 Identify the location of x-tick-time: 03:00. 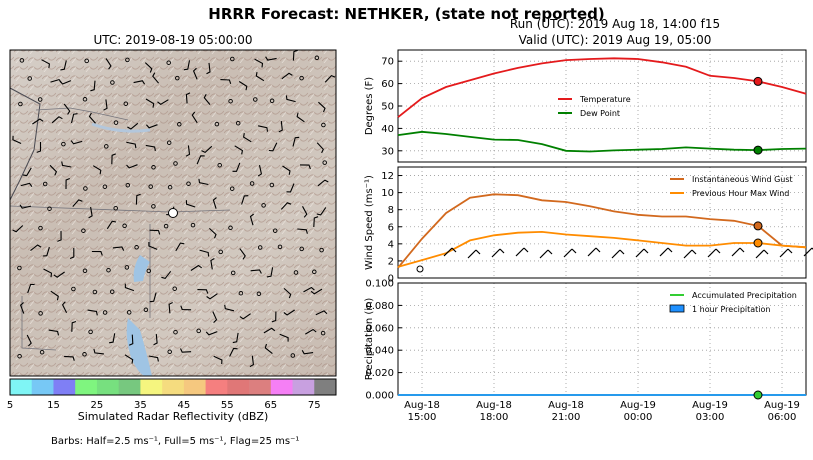
(710, 417).